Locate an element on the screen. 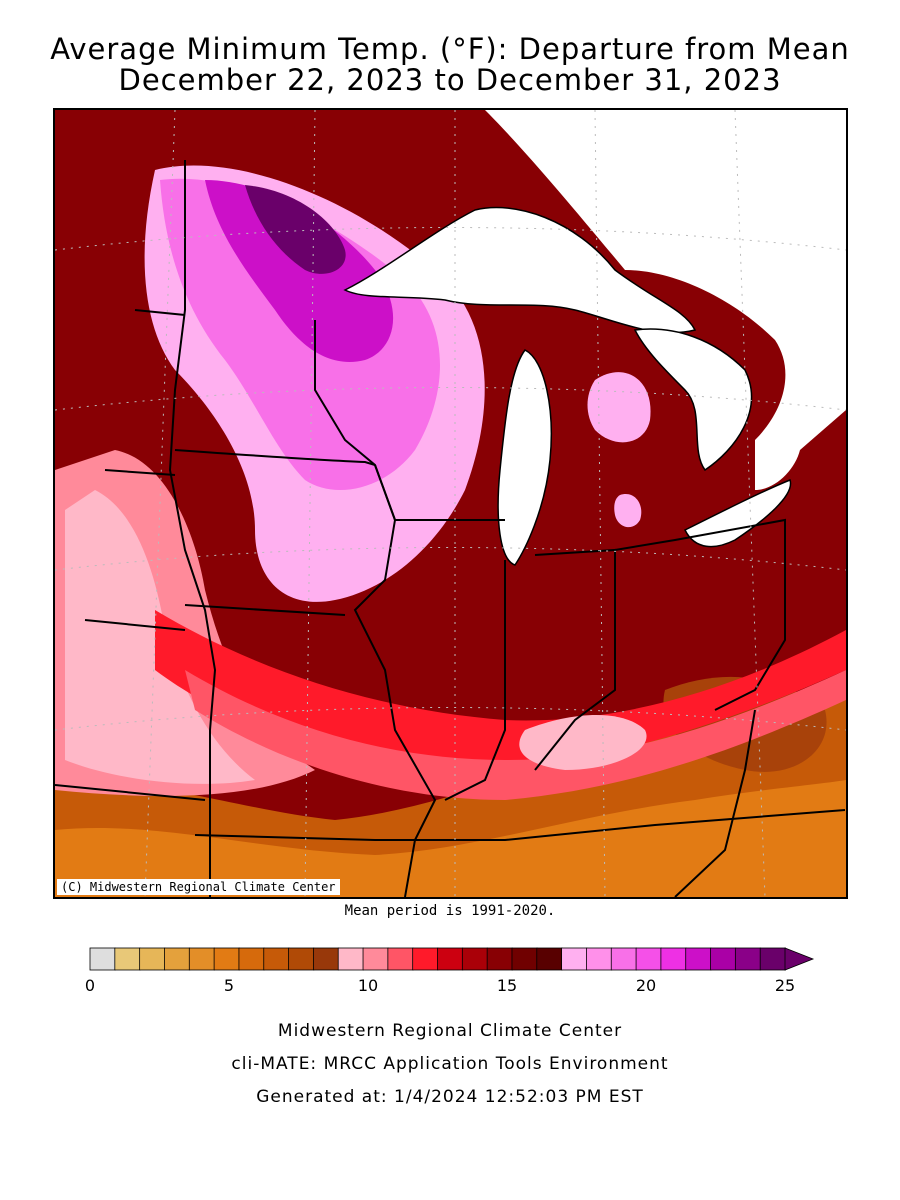 The image size is (900, 1200). border-southern is located at coordinates (520, 825).